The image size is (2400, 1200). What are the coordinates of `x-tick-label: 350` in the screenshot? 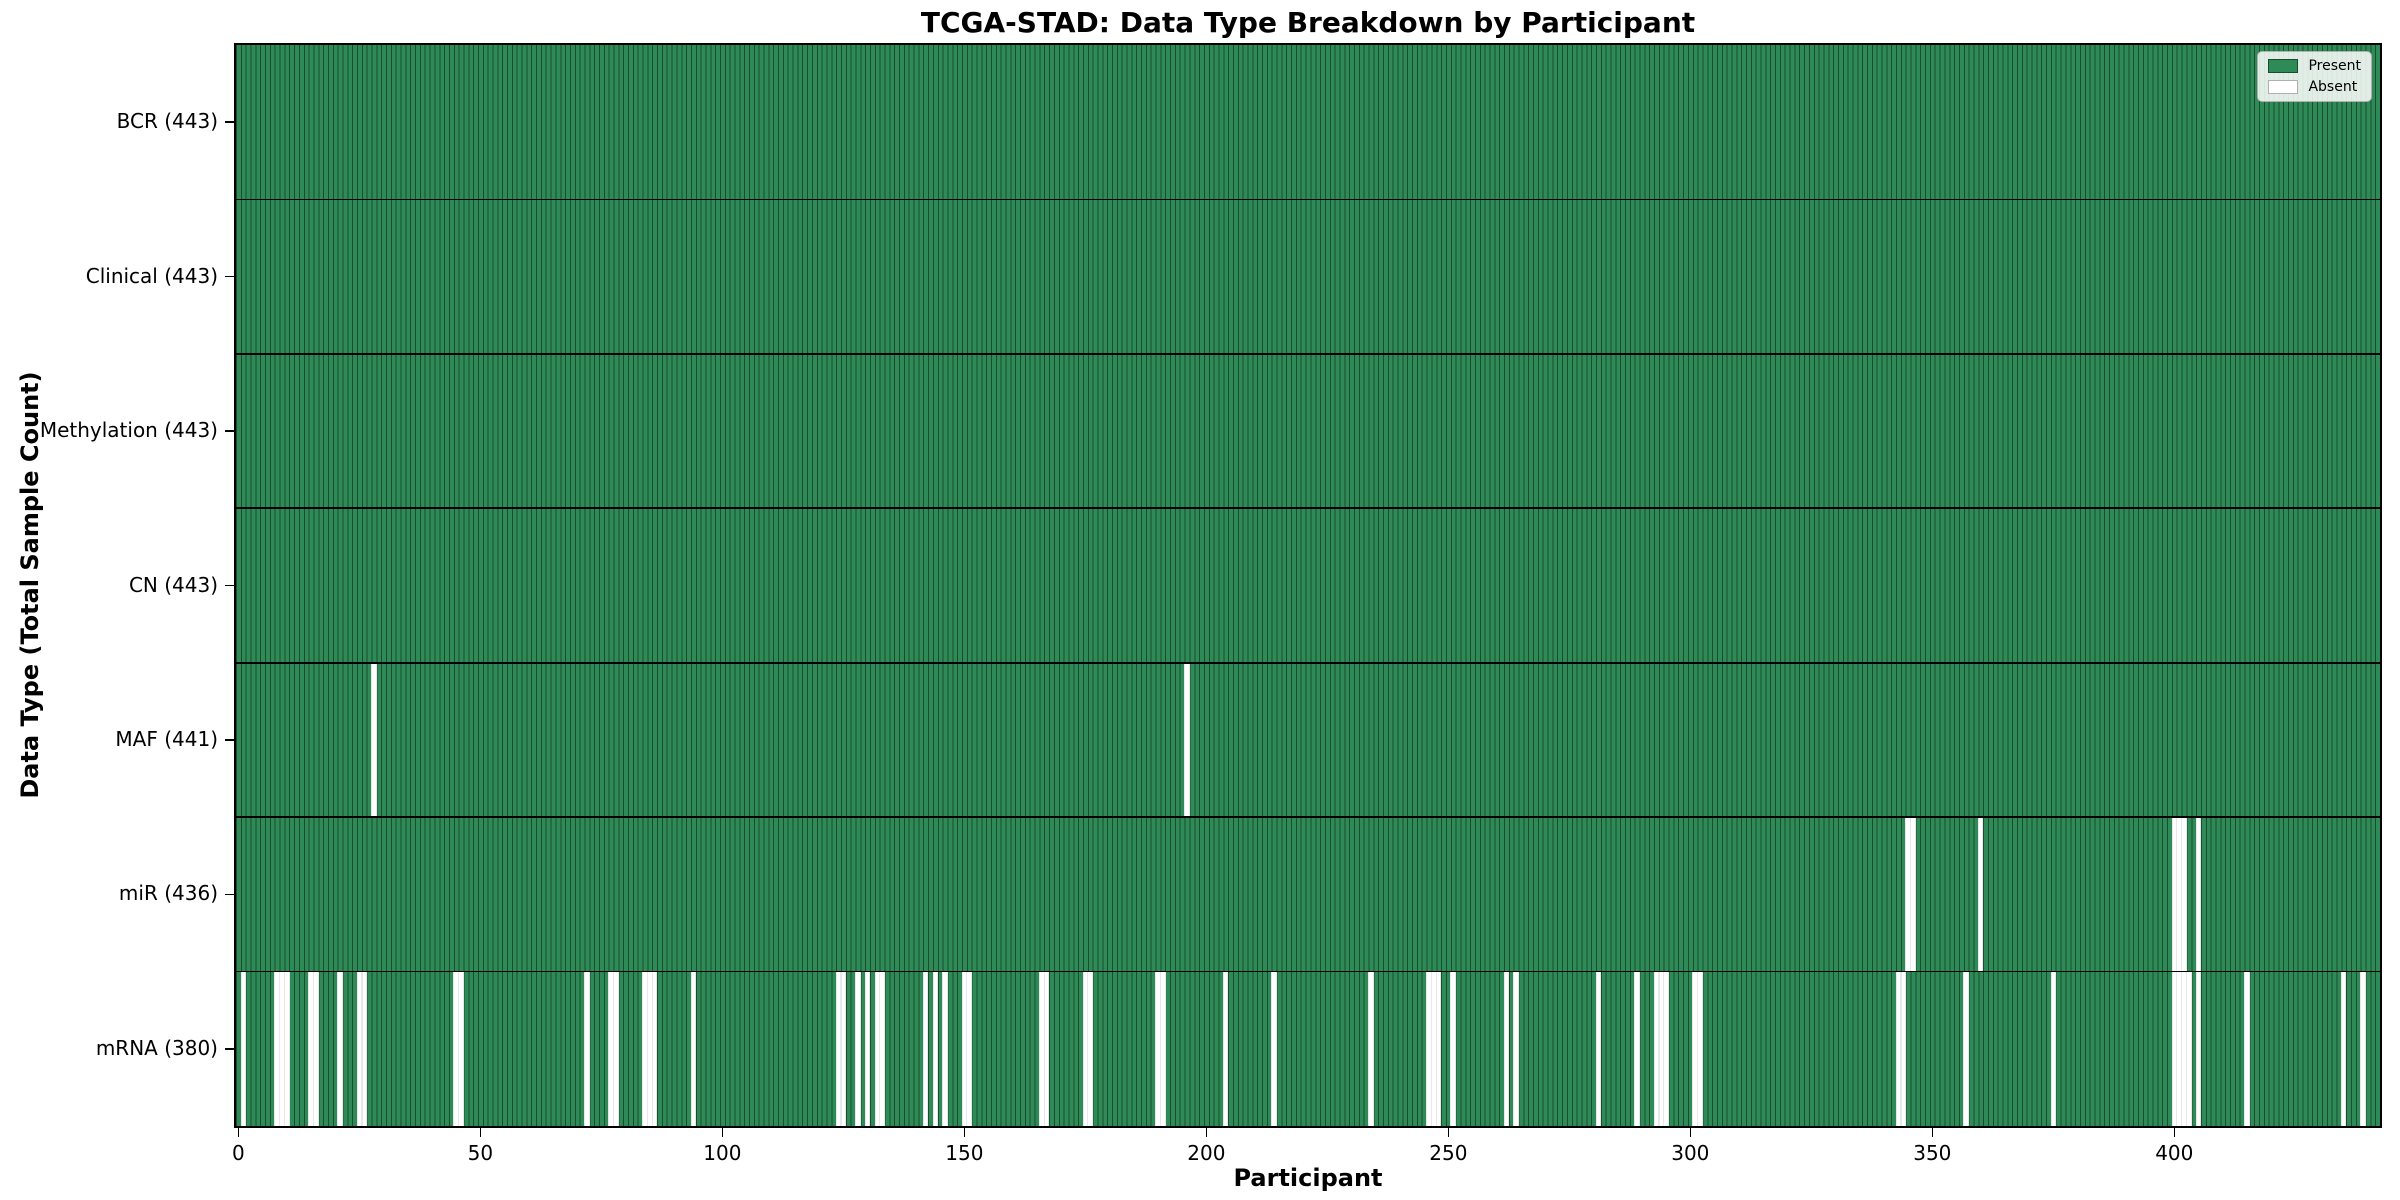 It's located at (1932, 1153).